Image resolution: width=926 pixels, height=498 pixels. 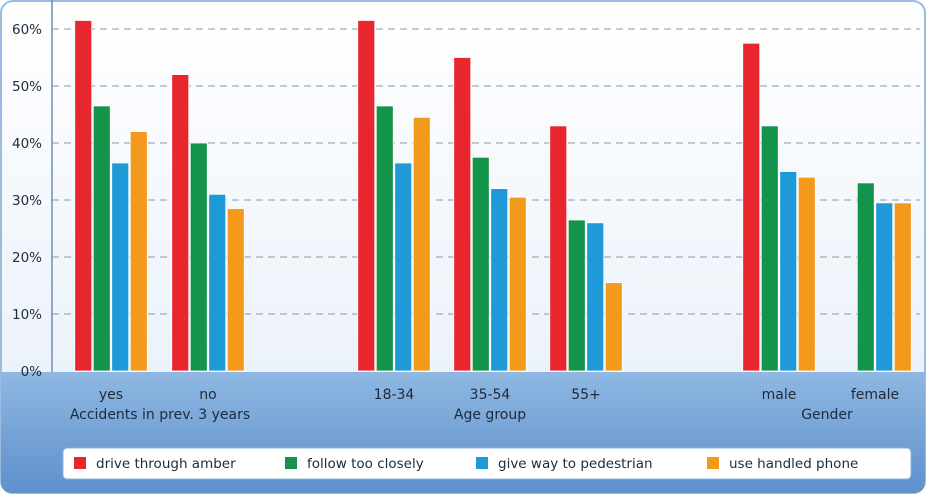 What do you see at coordinates (27, 258) in the screenshot?
I see `y-tick-label: 20%` at bounding box center [27, 258].